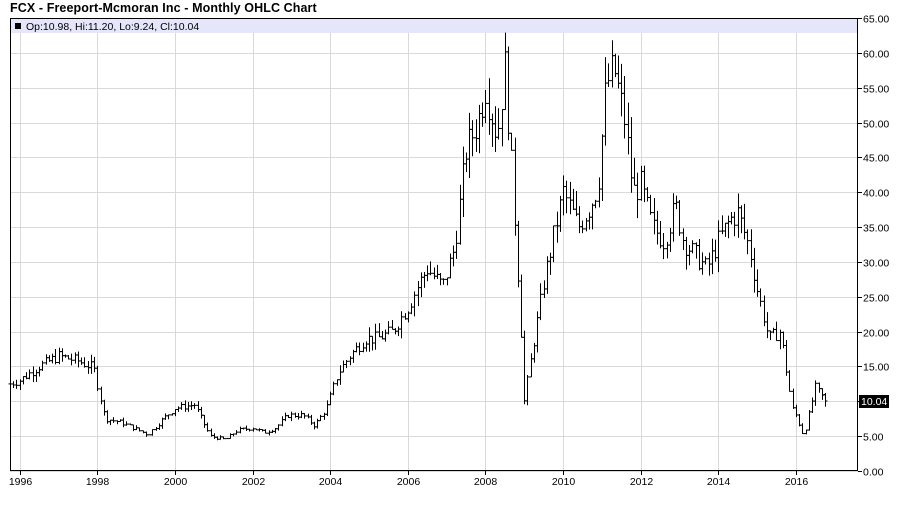 This screenshot has width=900, height=511. Describe the element at coordinates (876, 264) in the screenshot. I see `y-tick-label: 30.00` at that location.